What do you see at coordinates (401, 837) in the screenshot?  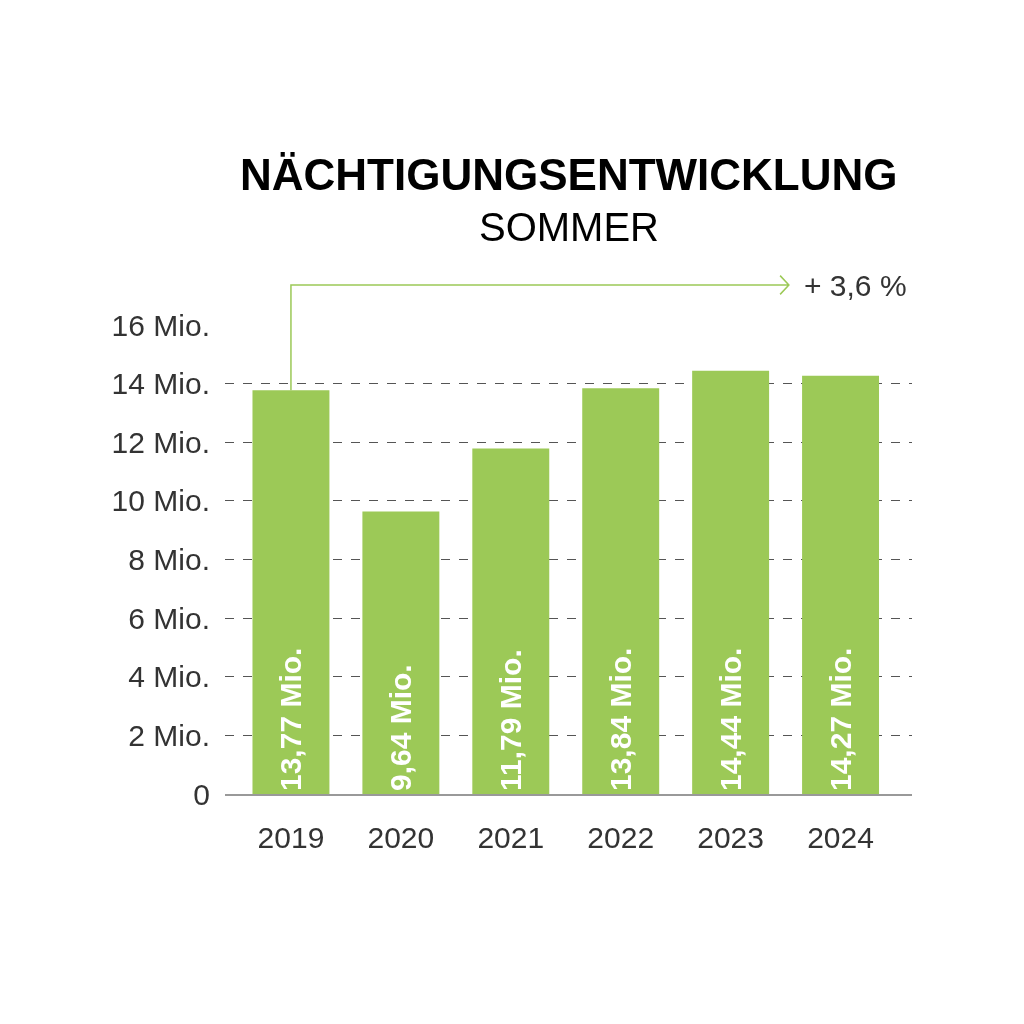 I see `x-tick-label: 2020` at bounding box center [401, 837].